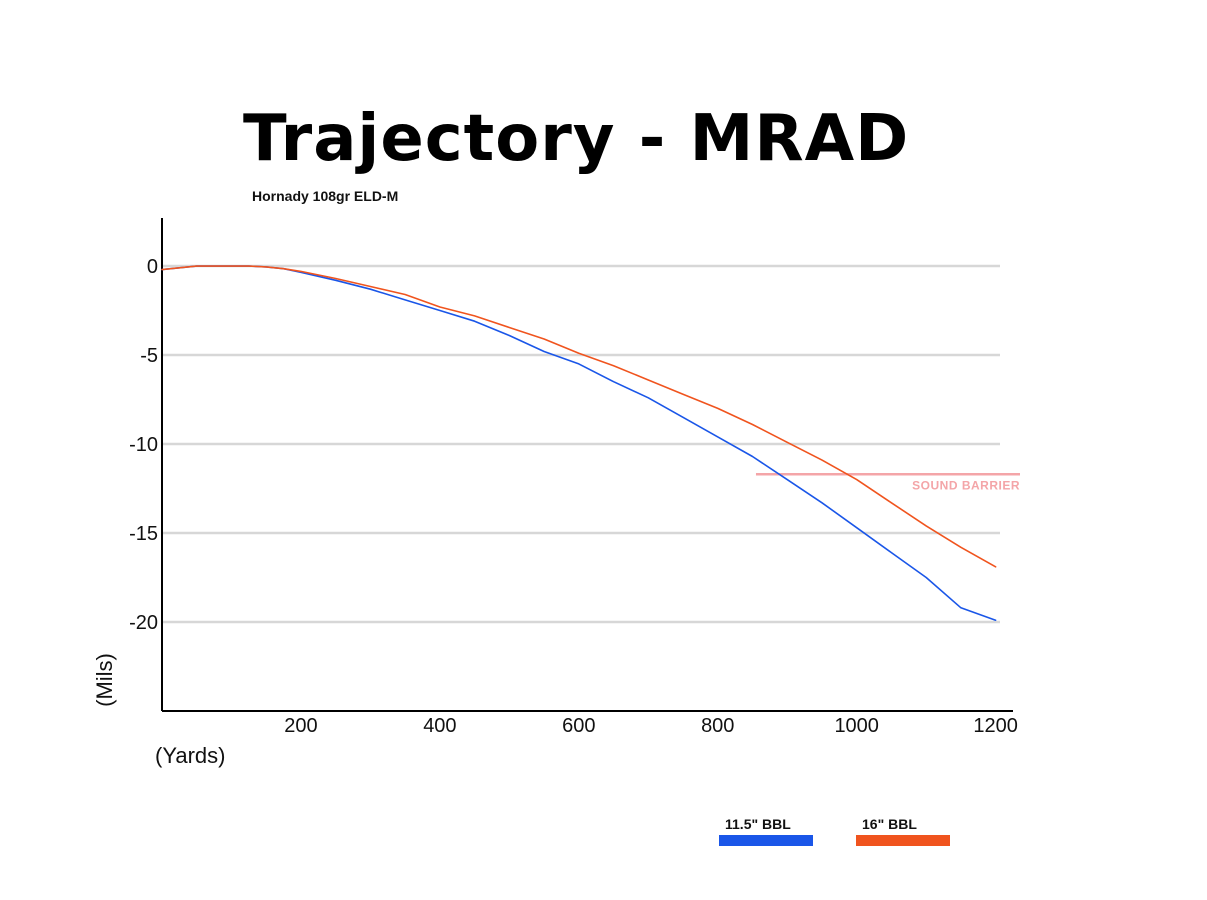  I want to click on legend: 11.5" BBL 16" BBL, so click(834, 831).